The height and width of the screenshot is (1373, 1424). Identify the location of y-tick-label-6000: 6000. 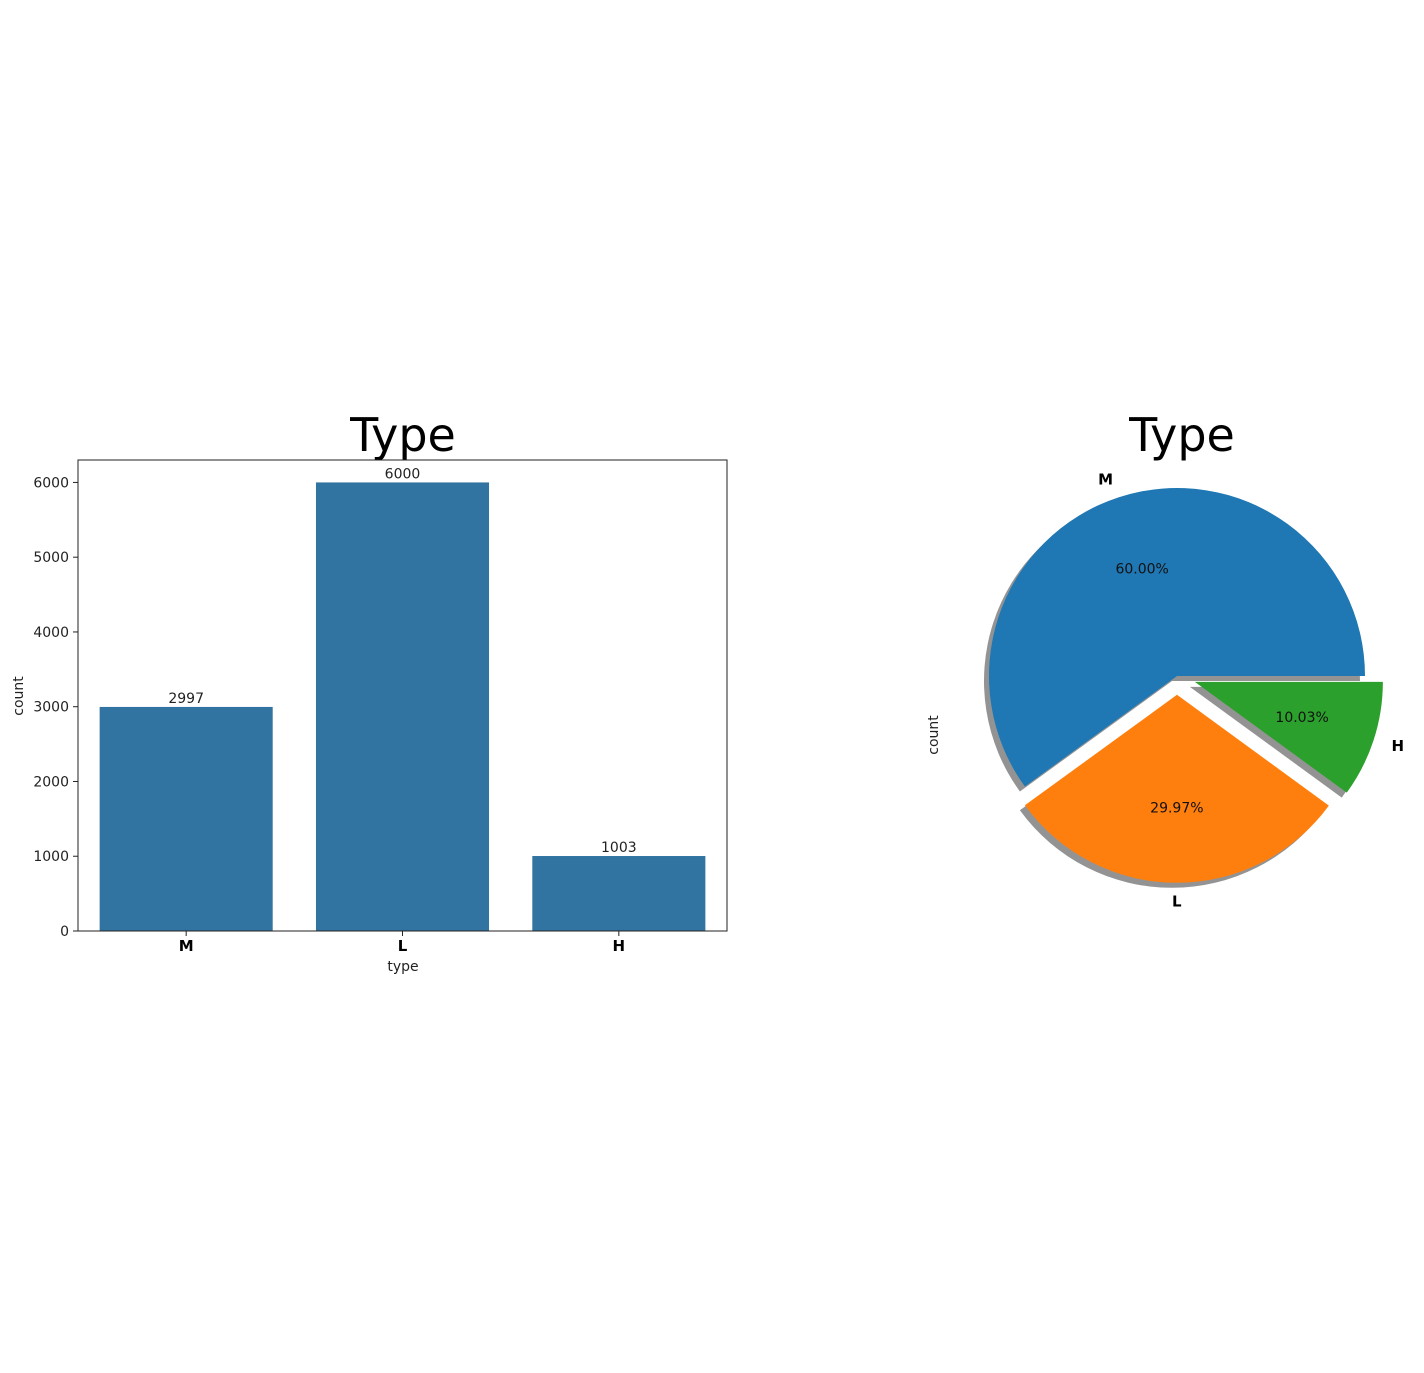
(51, 483).